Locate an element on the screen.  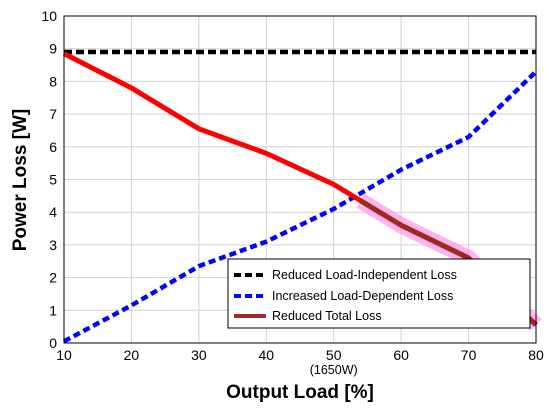
y-tick-labels: 0 1 2 3 4 5 6 7 8 9 10 is located at coordinates (49, 179).